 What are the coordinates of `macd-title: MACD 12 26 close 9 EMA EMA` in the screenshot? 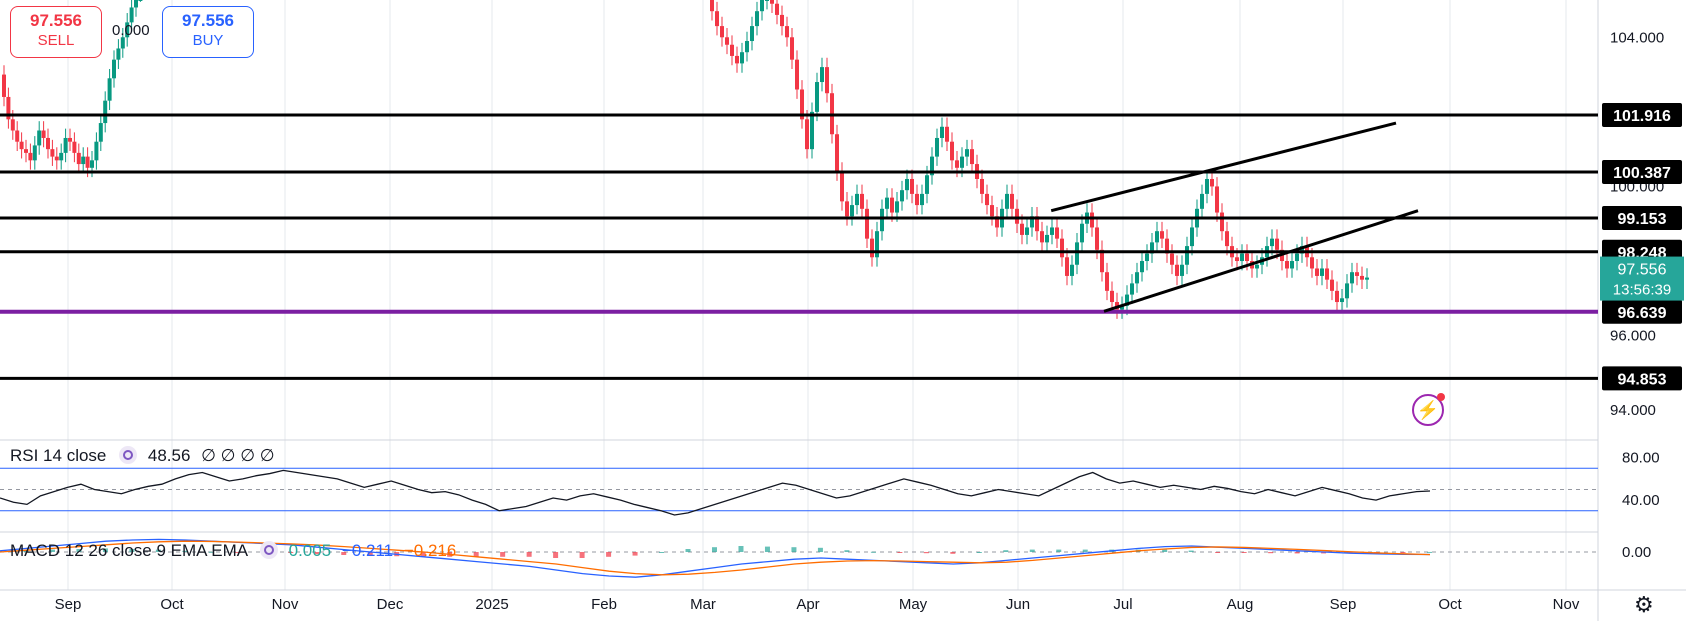 It's located at (129, 550).